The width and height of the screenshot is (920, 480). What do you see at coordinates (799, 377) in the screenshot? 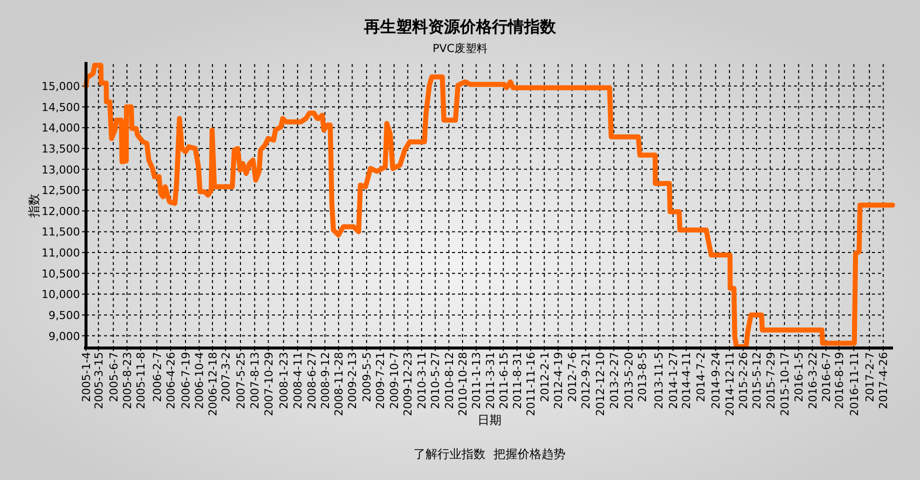
I see `x-tick-label: 2016-1-5` at bounding box center [799, 377].